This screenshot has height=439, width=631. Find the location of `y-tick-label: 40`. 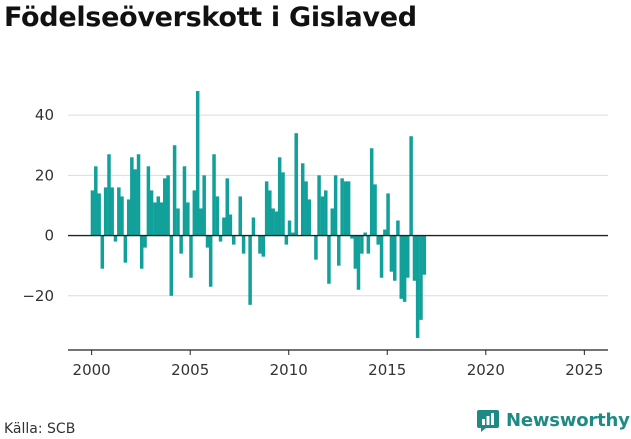

y-tick-label: 40 is located at coordinates (44, 115).